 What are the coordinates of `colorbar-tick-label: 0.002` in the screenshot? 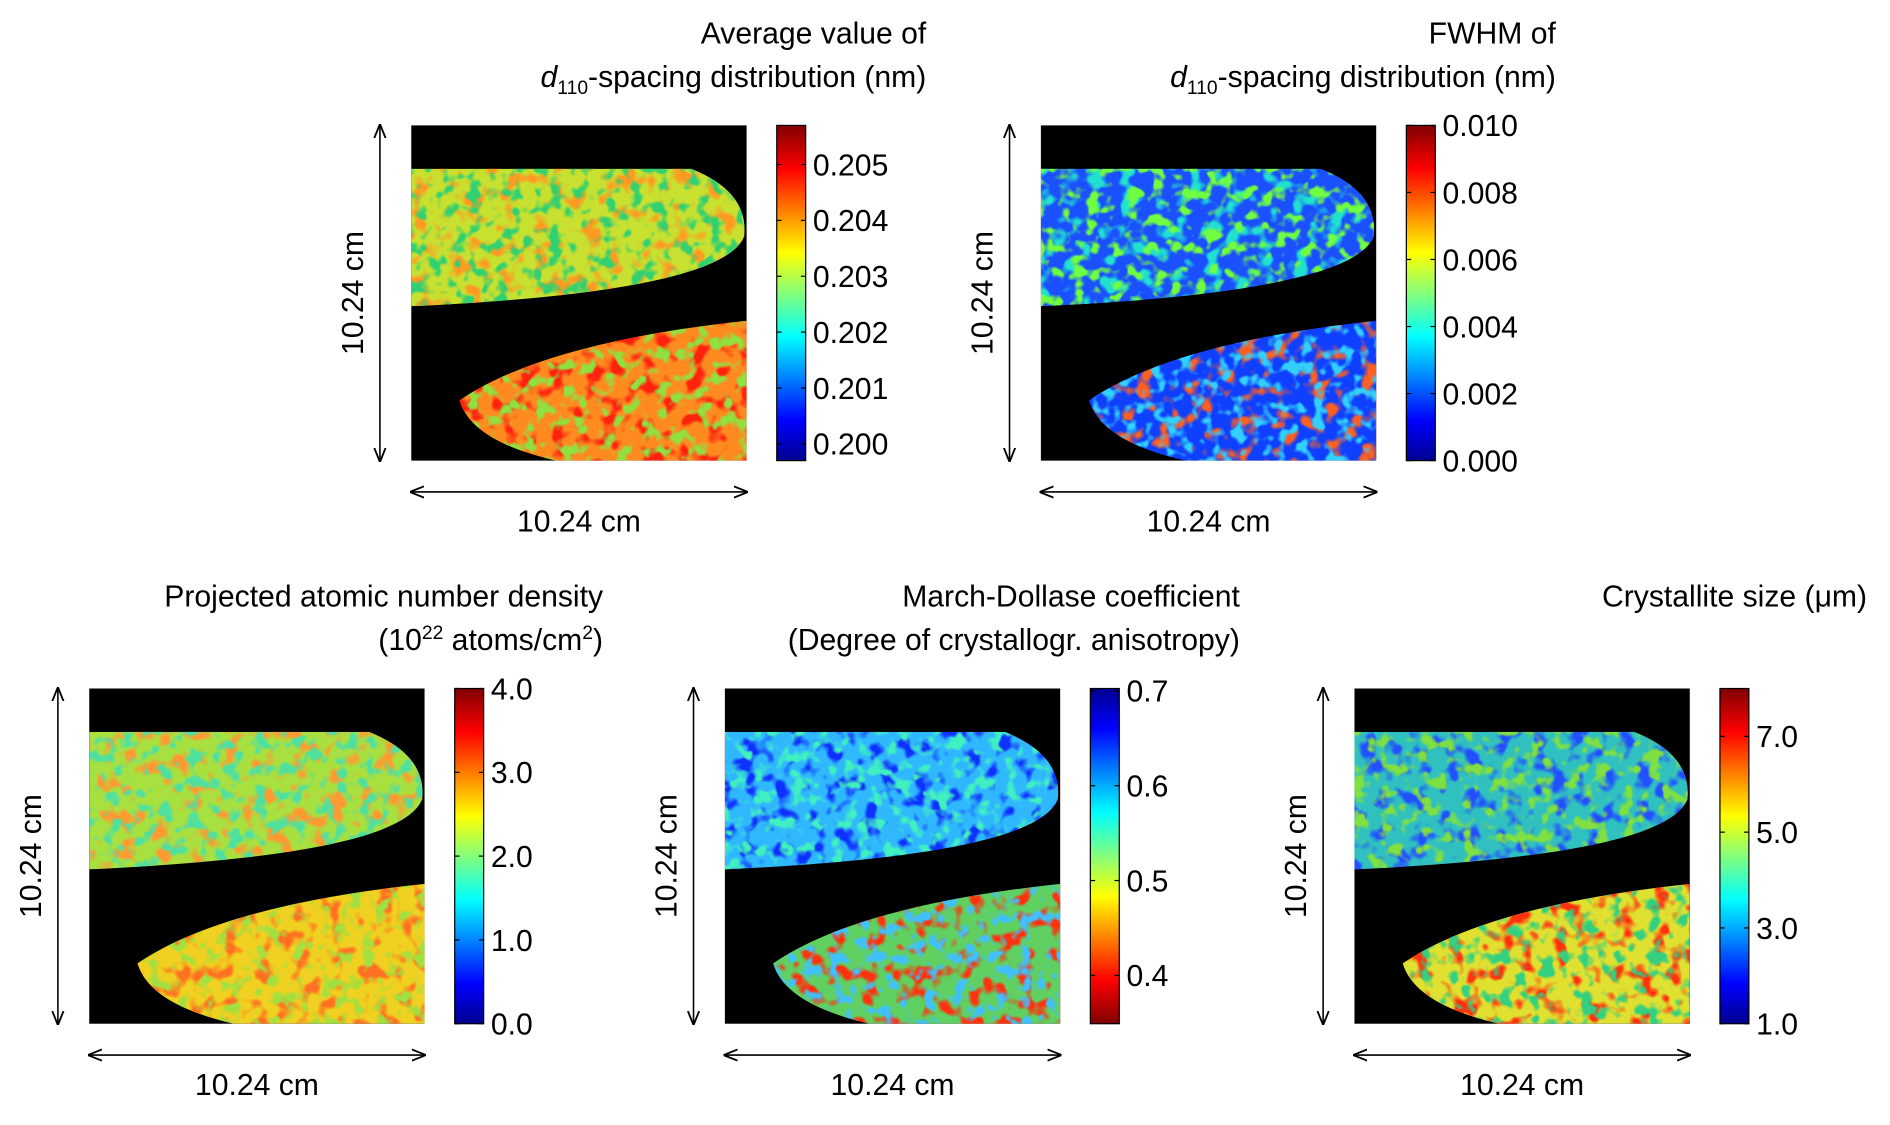 It's located at (1480, 394).